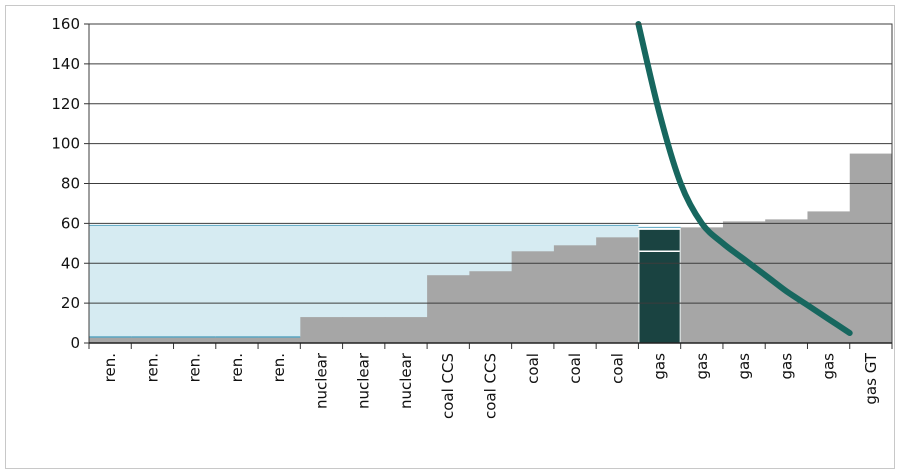 Image resolution: width=902 pixels, height=475 pixels. I want to click on y-tick-label: 140, so click(65, 64).